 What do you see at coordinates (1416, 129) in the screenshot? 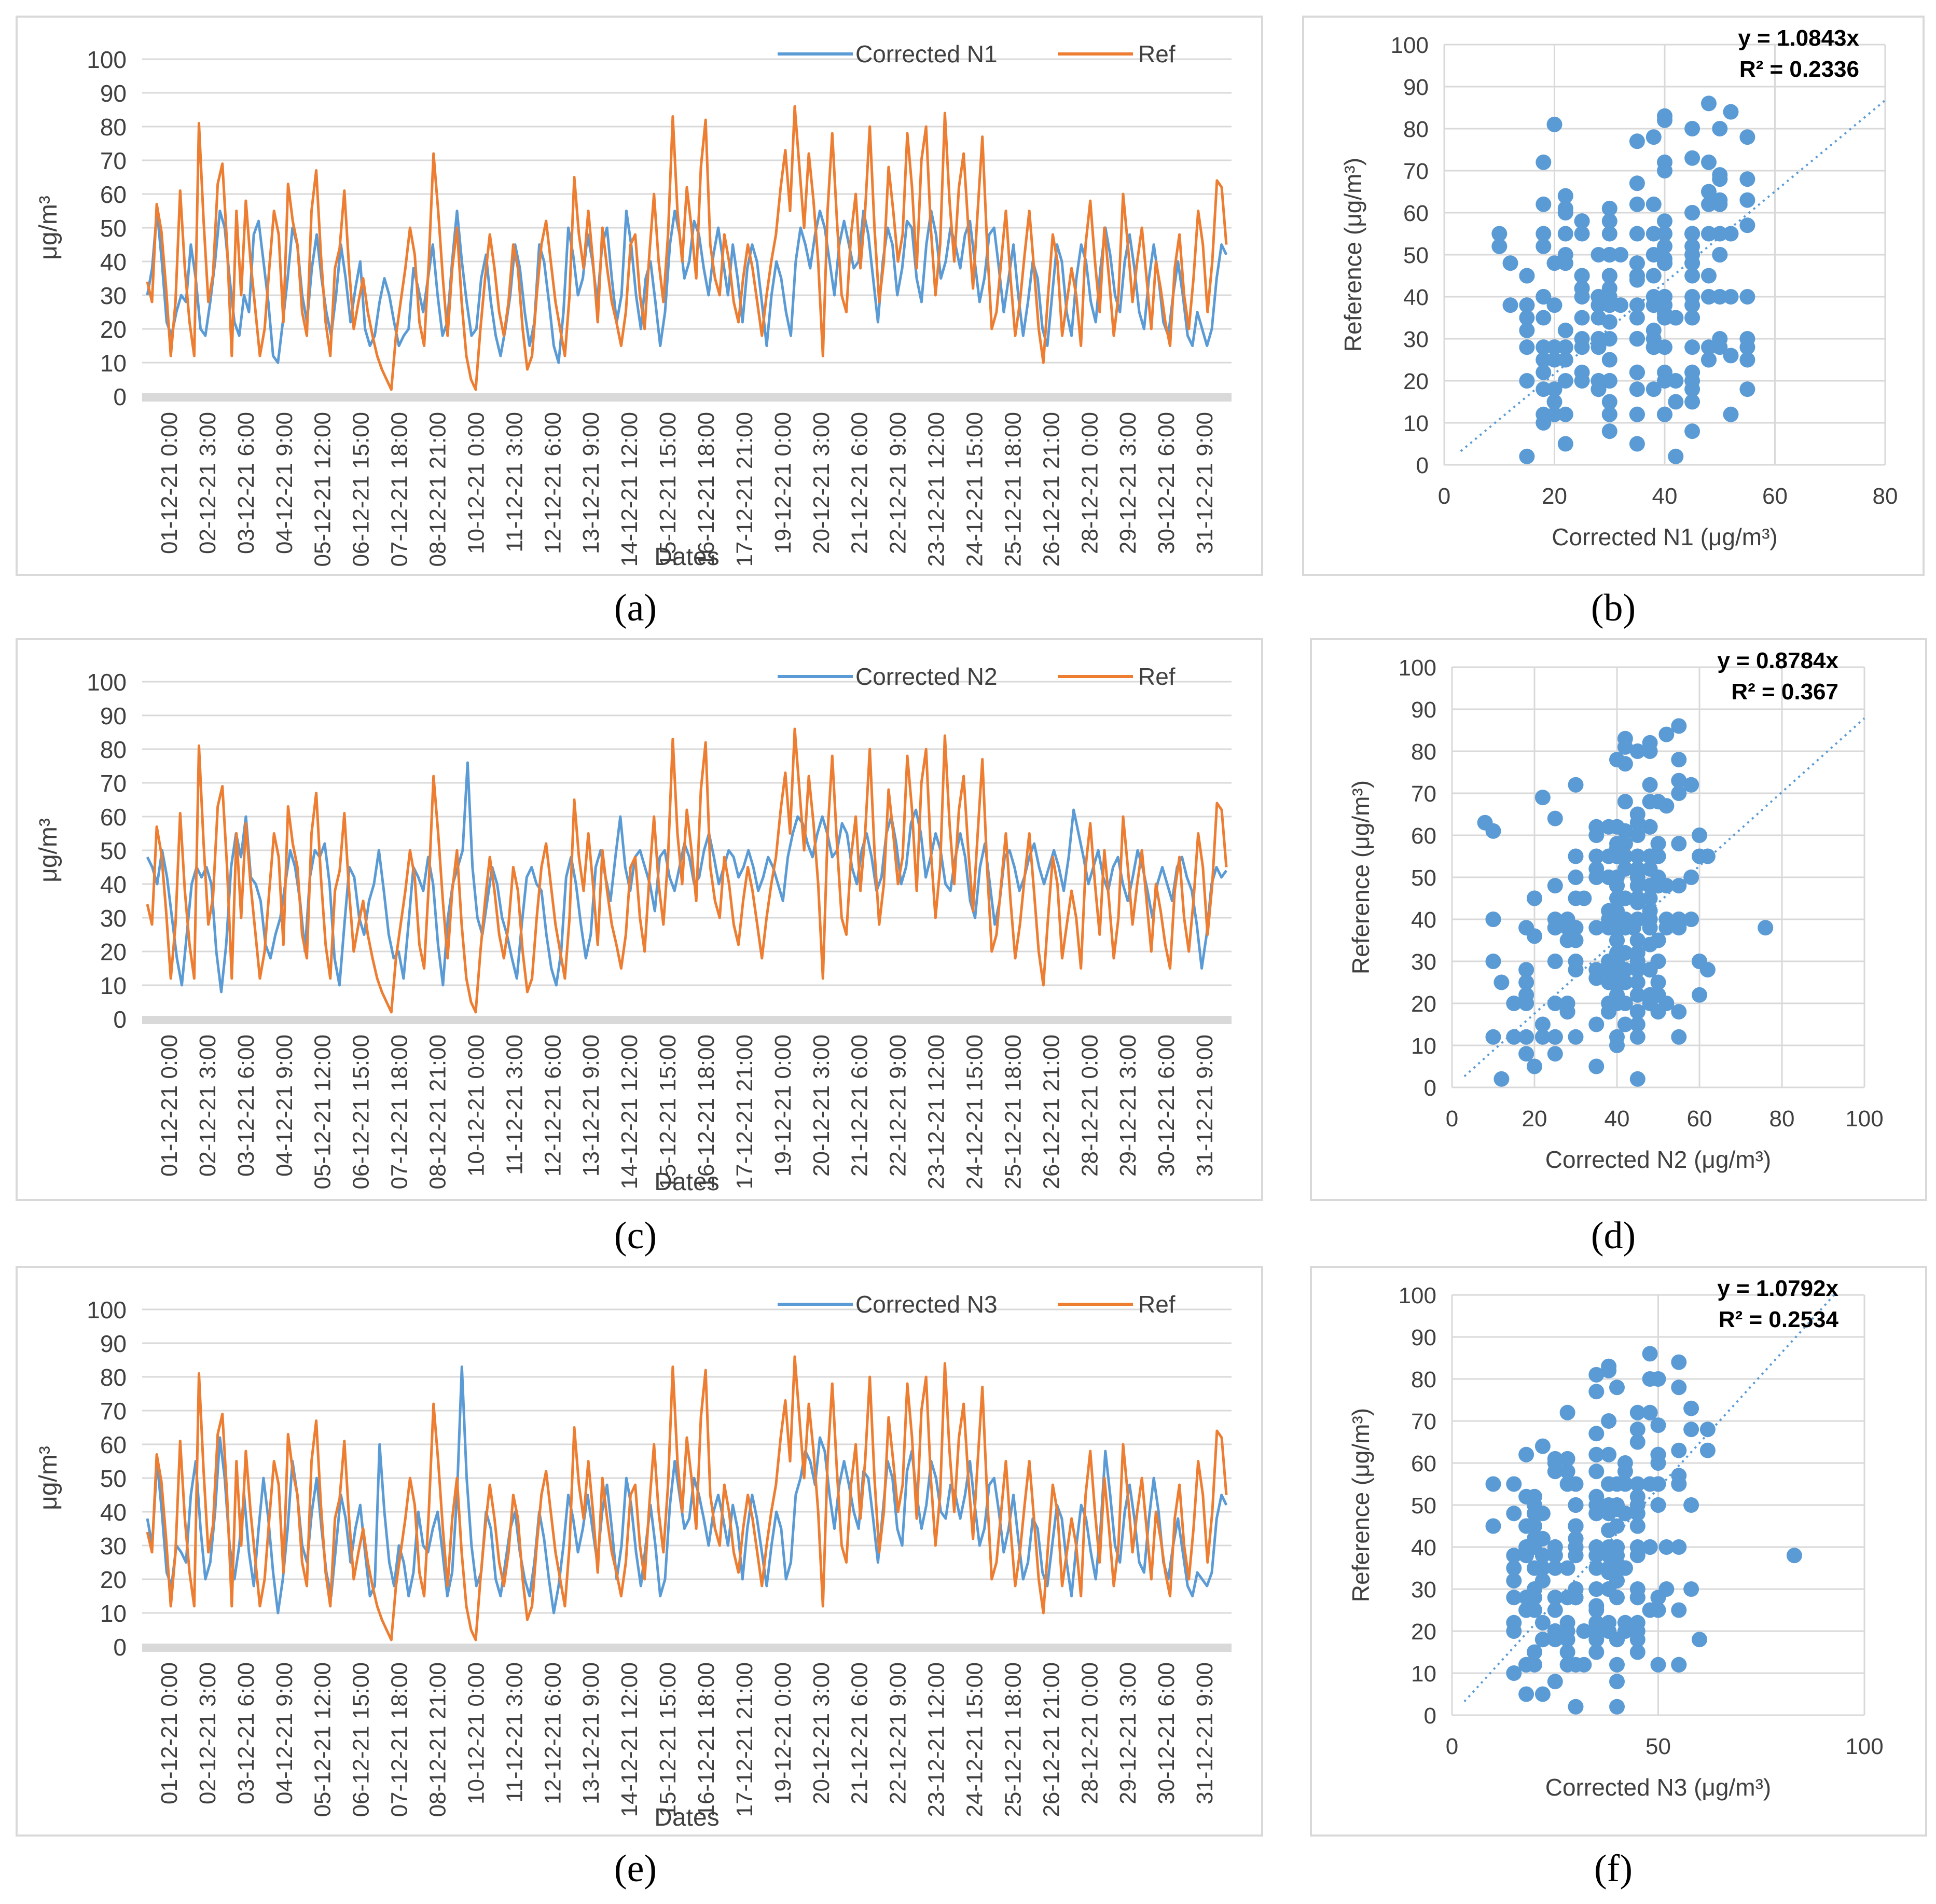
I see `y-tick-label: 80` at bounding box center [1416, 129].